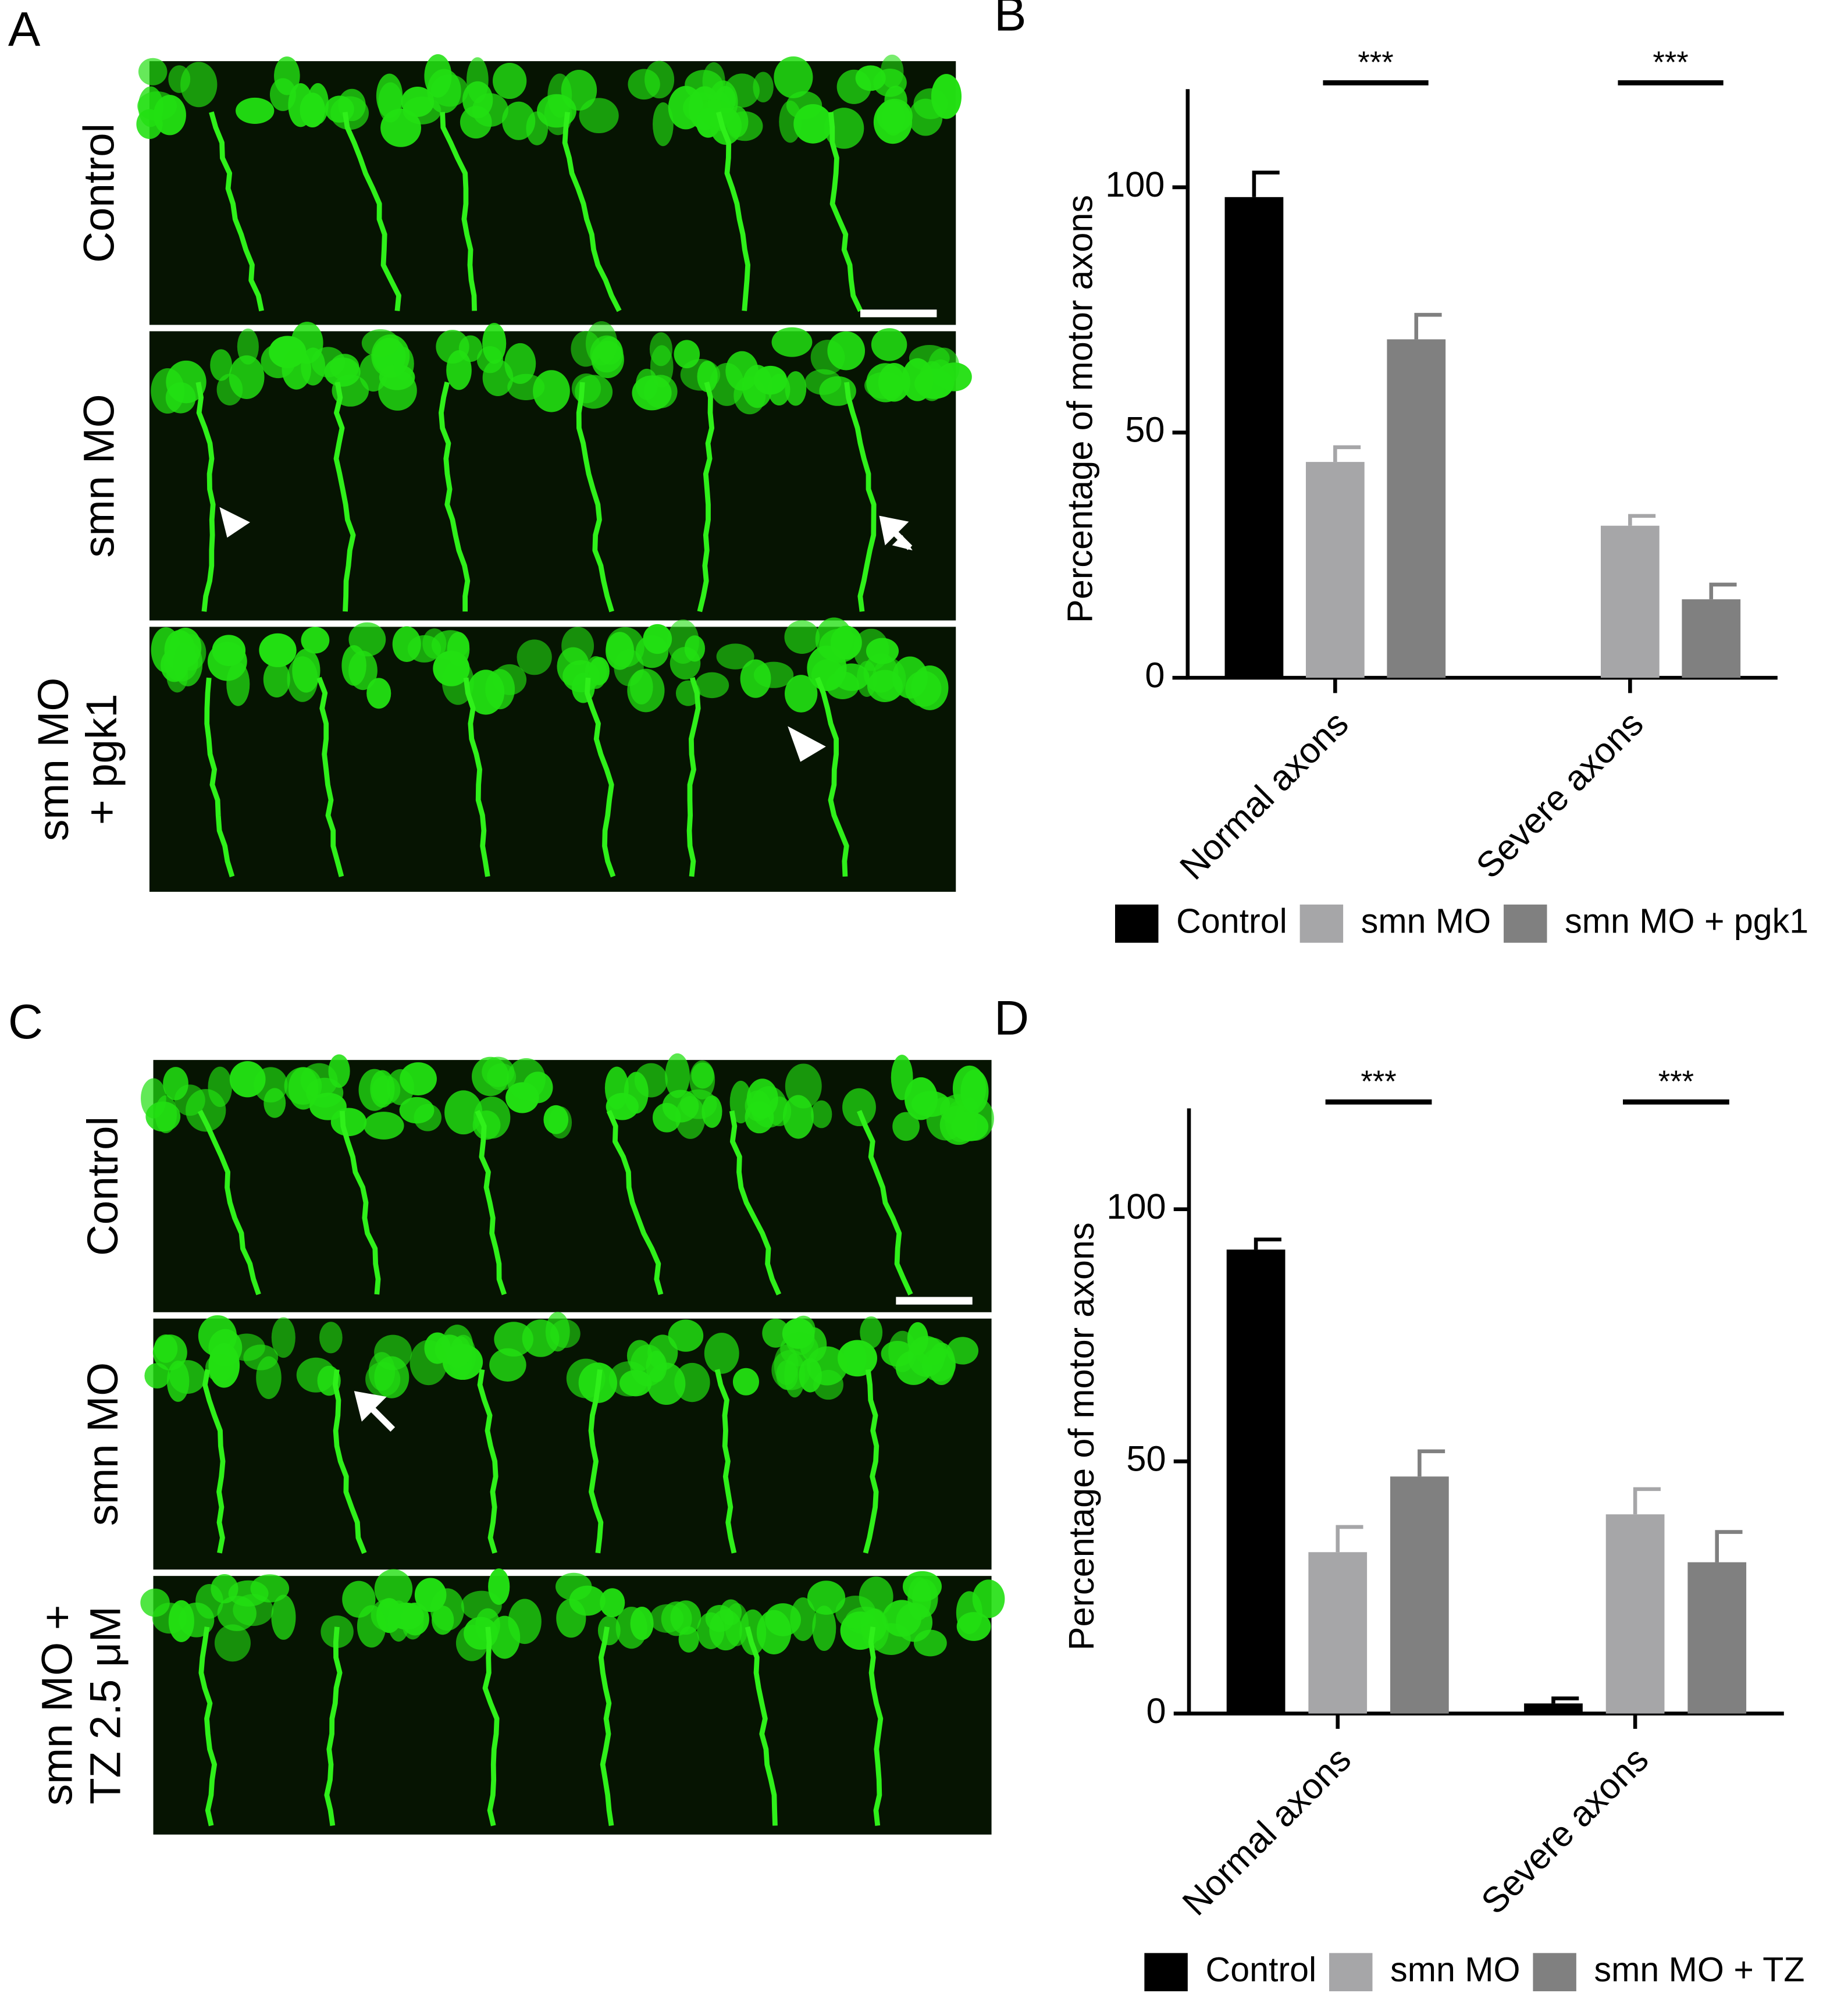 This screenshot has width=1848, height=2004. Describe the element at coordinates (1081, 1436) in the screenshot. I see `y-axis-label: Percentage of motor axons` at that location.